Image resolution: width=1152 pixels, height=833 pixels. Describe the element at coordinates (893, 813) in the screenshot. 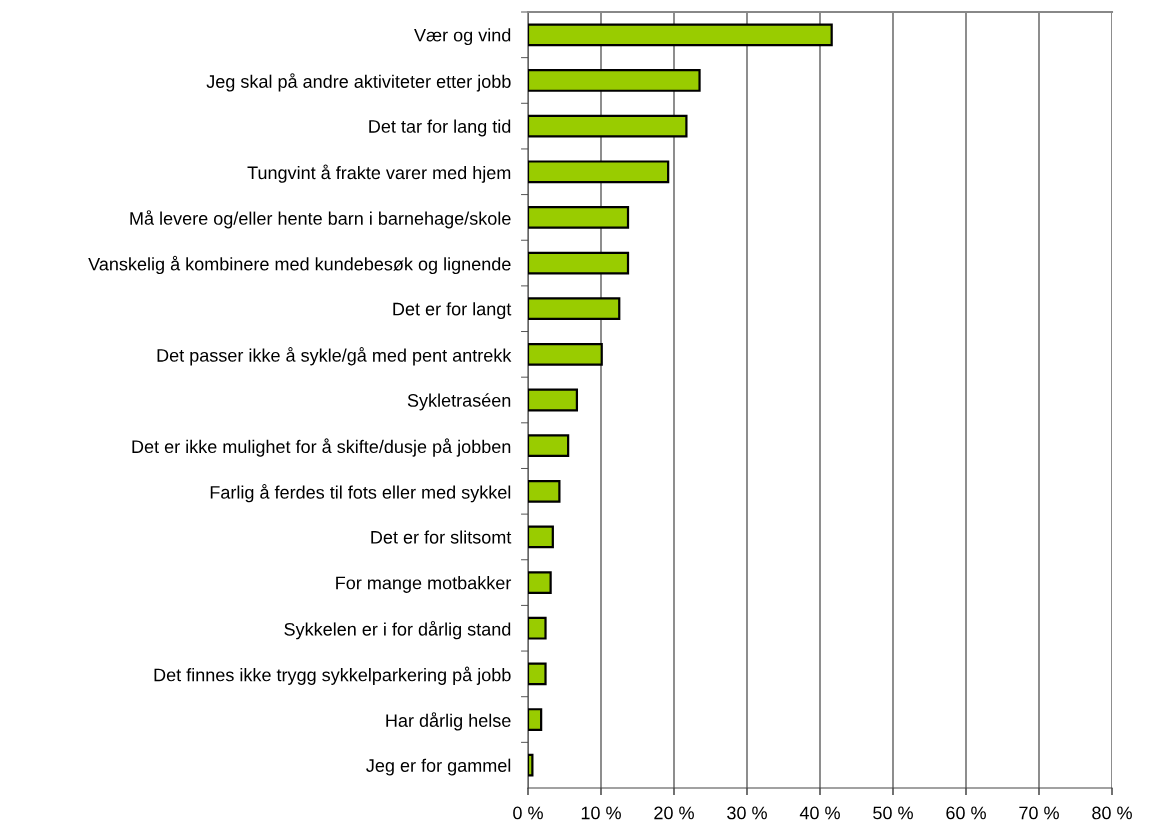

I see `x-tick-label: 50 %` at that location.